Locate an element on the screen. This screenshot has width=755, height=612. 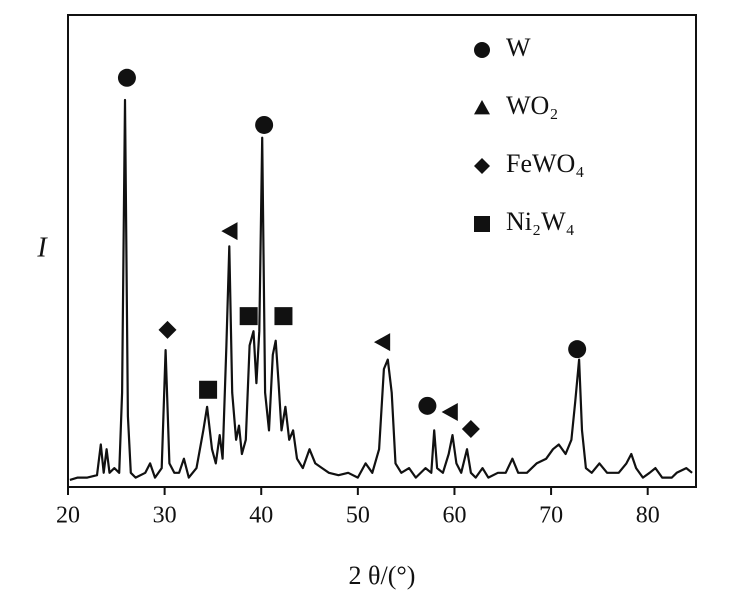
legend-label: WO₂ is located at coordinates (532, 105).